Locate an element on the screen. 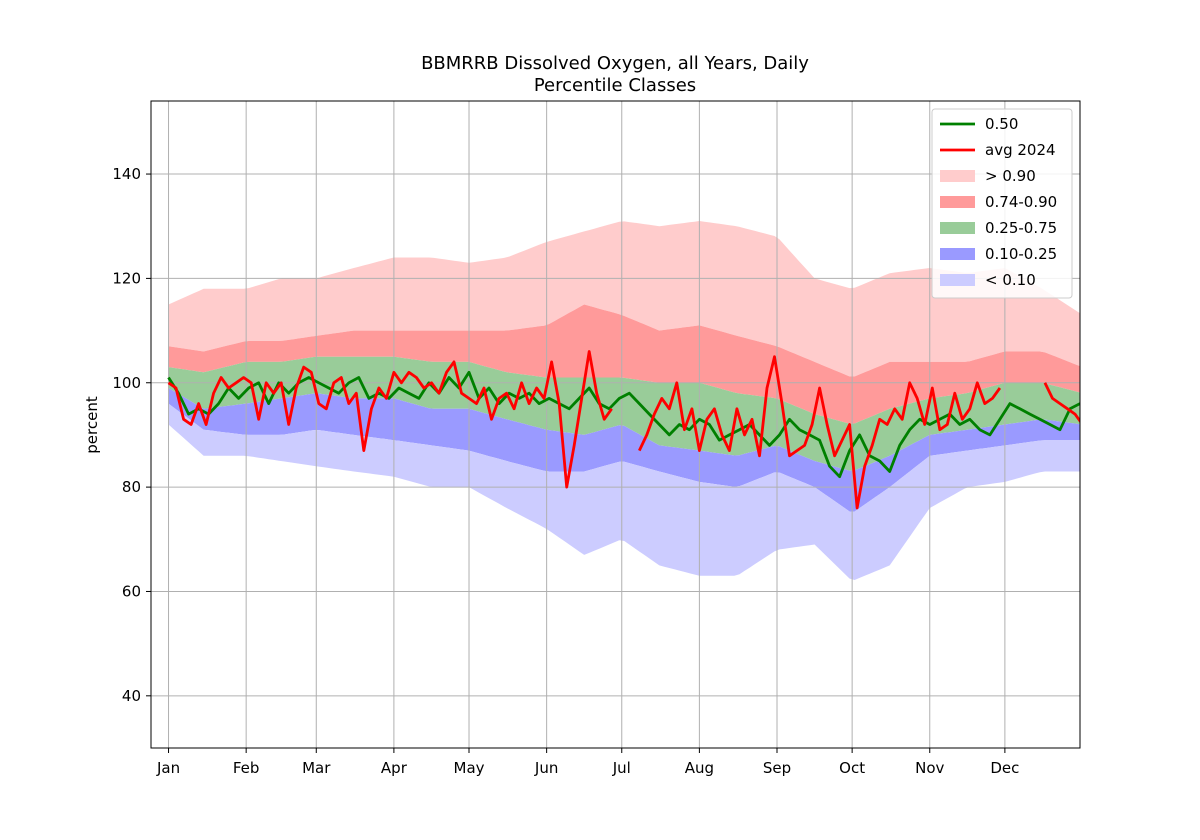 The width and height of the screenshot is (1200, 840). legend-label: 0.10-0.25 is located at coordinates (1021, 254).